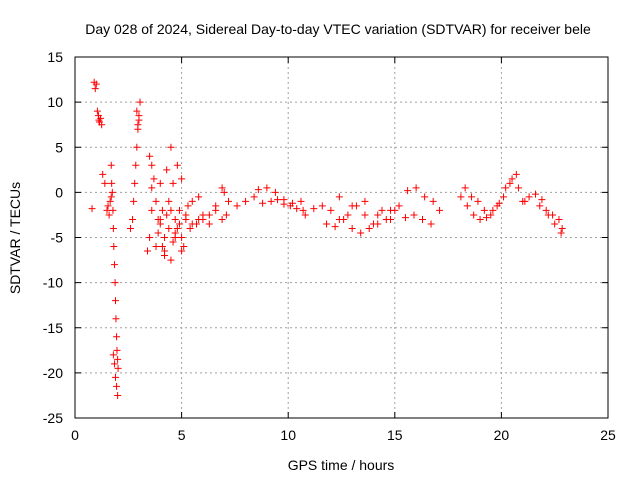 The width and height of the screenshot is (640, 480). Describe the element at coordinates (502, 435) in the screenshot. I see `x-tick-label: 20` at that location.